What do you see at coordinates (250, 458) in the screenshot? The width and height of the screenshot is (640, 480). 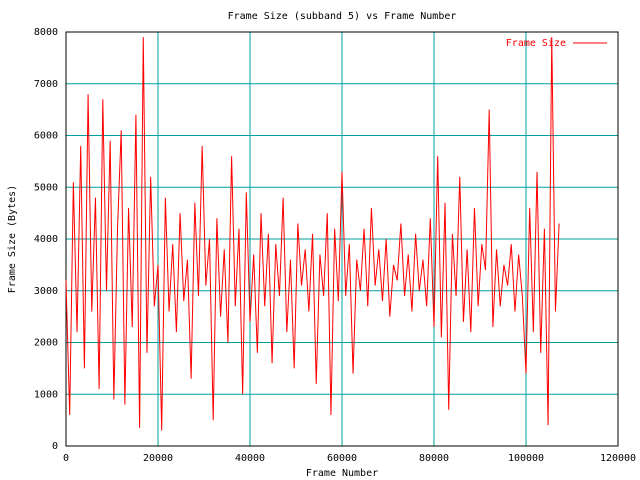 I see `x-tick-label: 40000` at bounding box center [250, 458].